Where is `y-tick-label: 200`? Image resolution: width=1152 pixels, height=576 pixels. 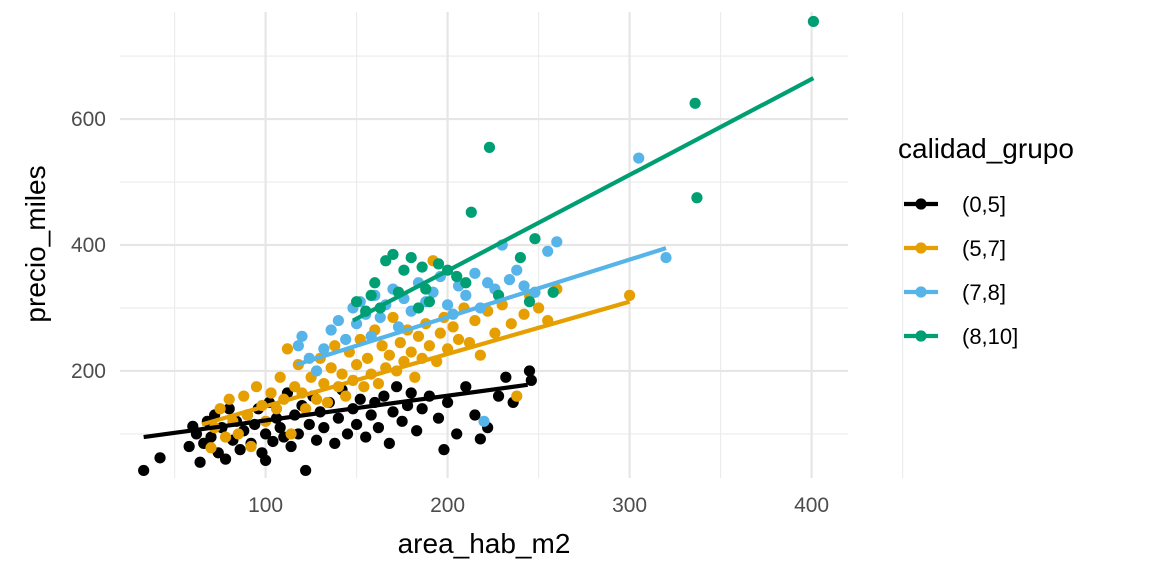 y-tick-label: 200 is located at coordinates (88, 371).